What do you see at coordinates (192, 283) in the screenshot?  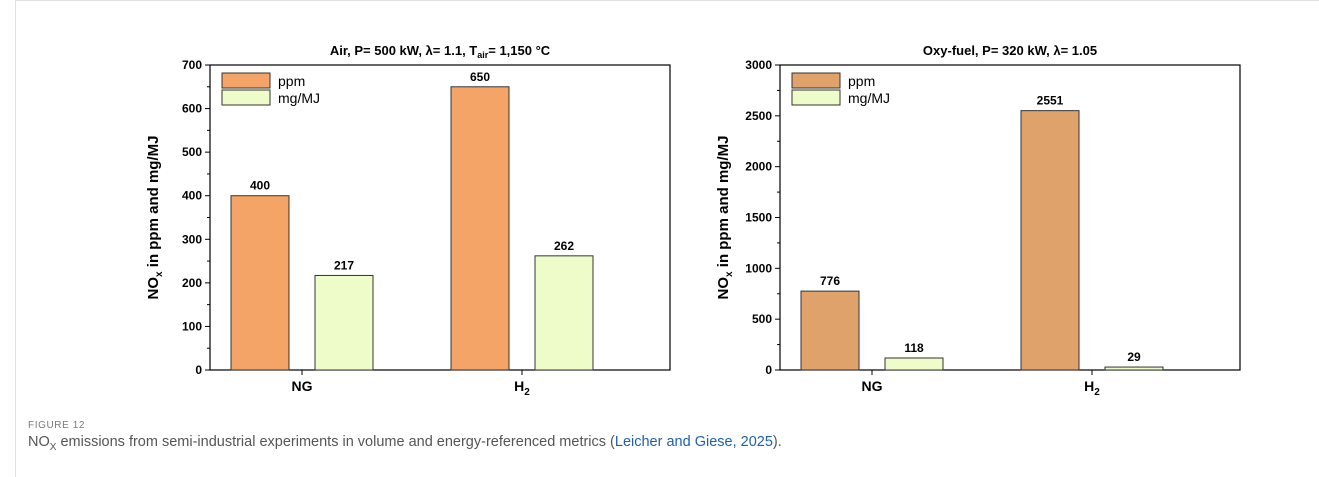 I see `y-tick-label: 200` at bounding box center [192, 283].